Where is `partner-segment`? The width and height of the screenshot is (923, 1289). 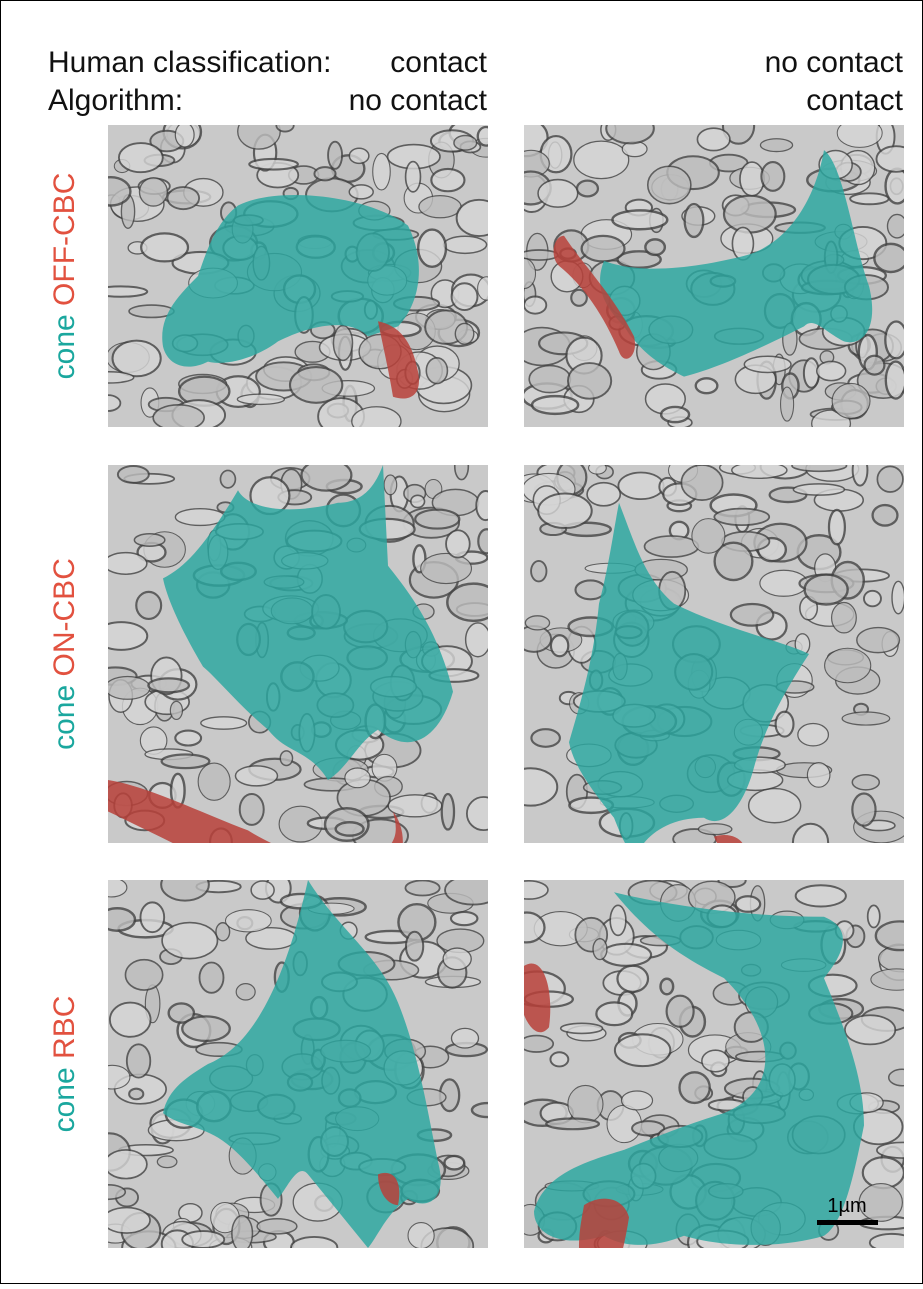
partner-segment is located at coordinates (728, 839).